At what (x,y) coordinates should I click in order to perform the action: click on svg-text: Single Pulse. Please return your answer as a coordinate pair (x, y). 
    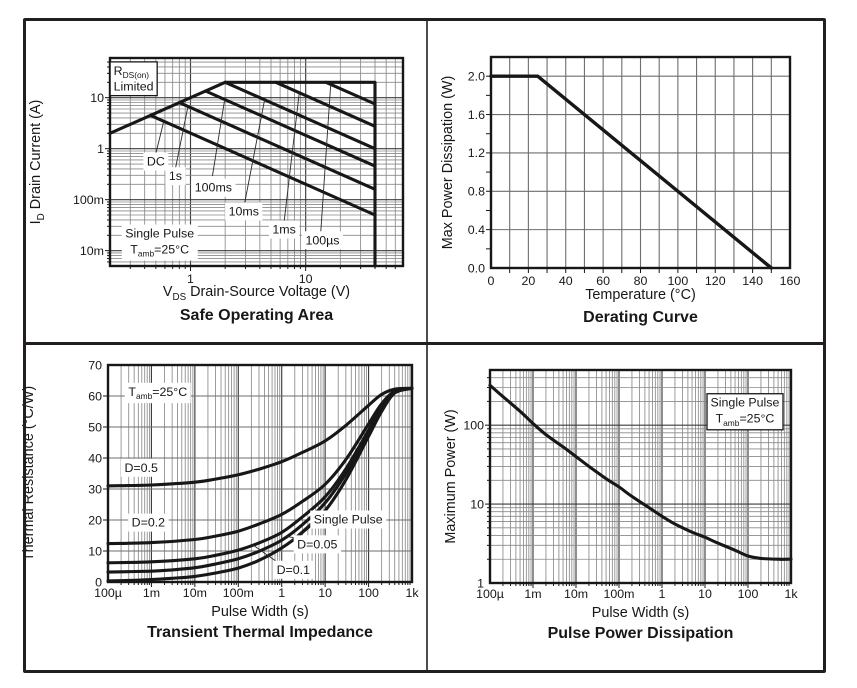
    Looking at the image, I should click on (348, 520).